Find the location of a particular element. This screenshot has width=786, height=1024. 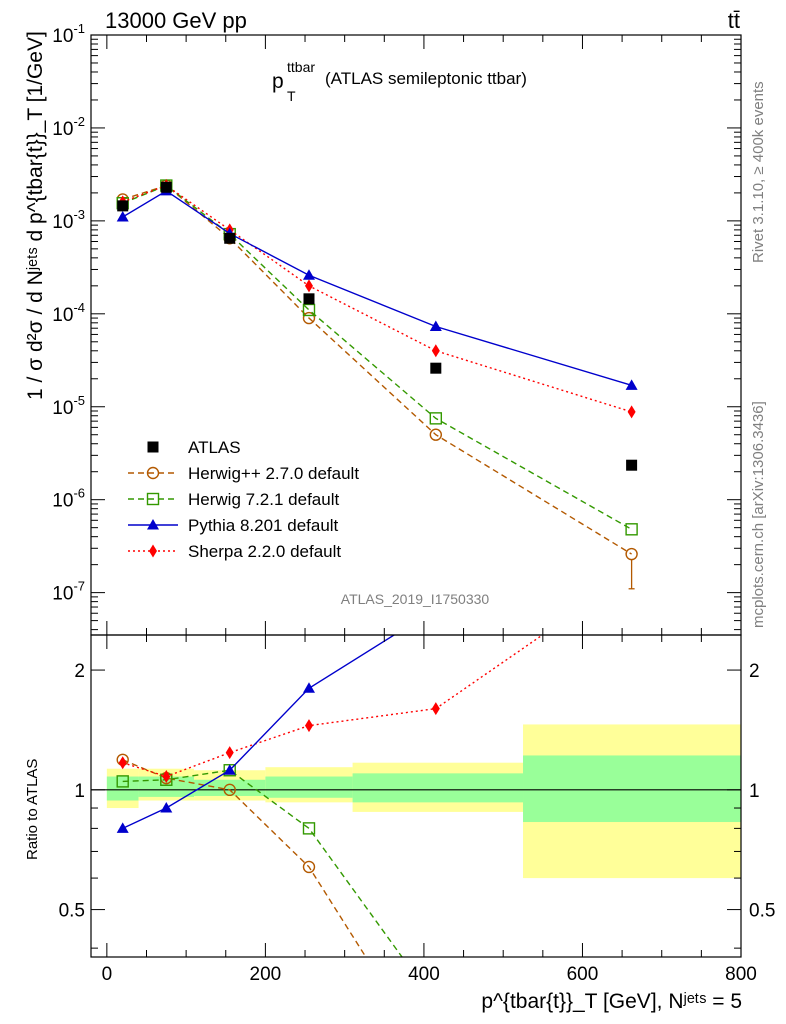

legend-label: Herwig 7.2.1 default is located at coordinates (263, 499).